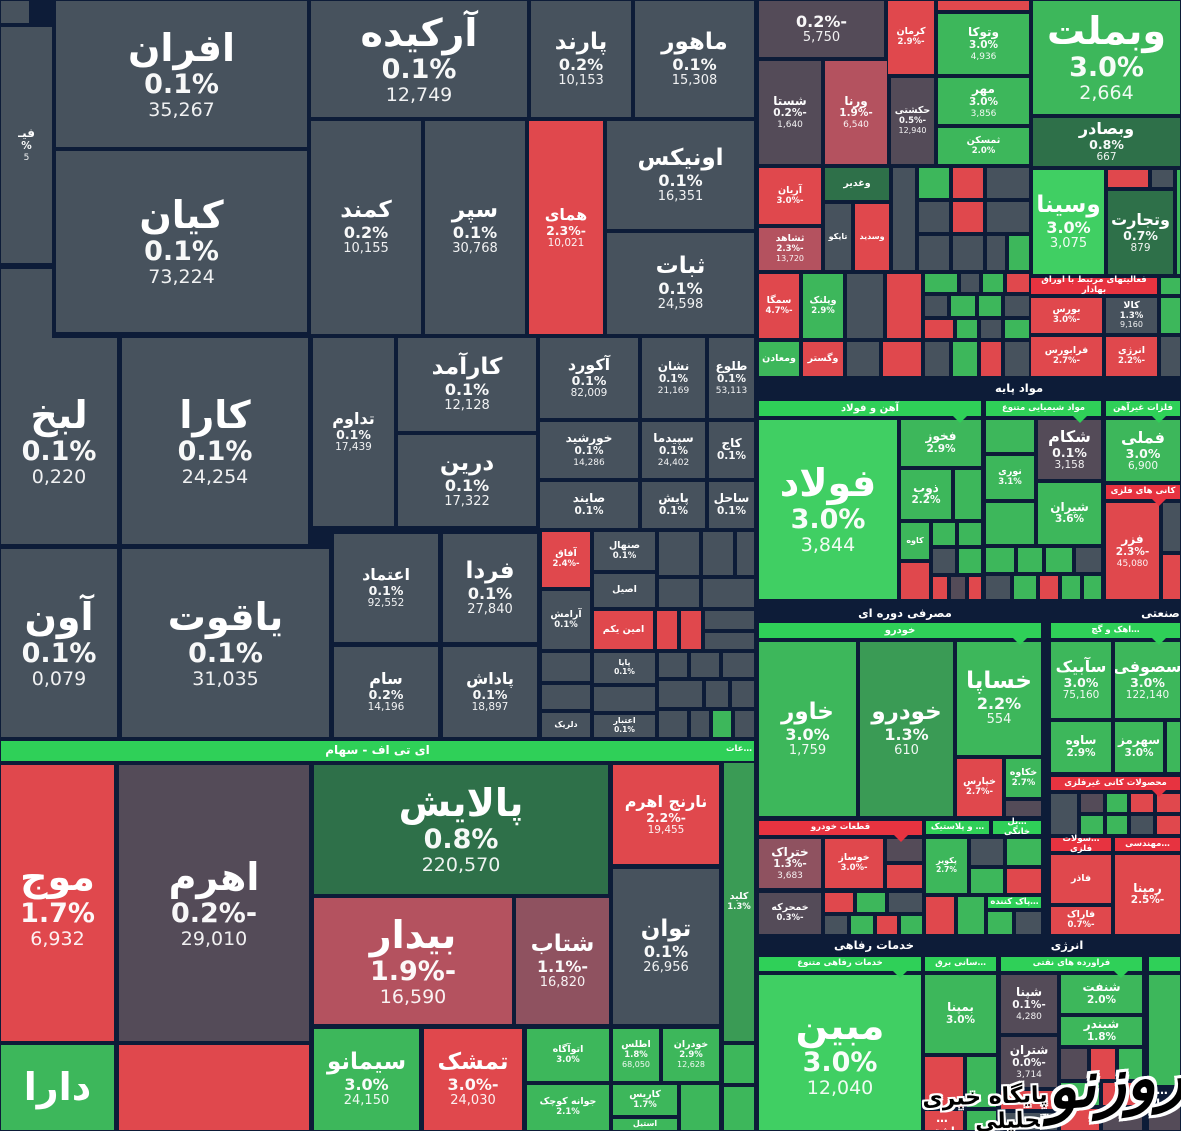 This screenshot has height=1131, width=1181. I want to click on treemap-cell: فخوز 2.9%, so click(941, 443).